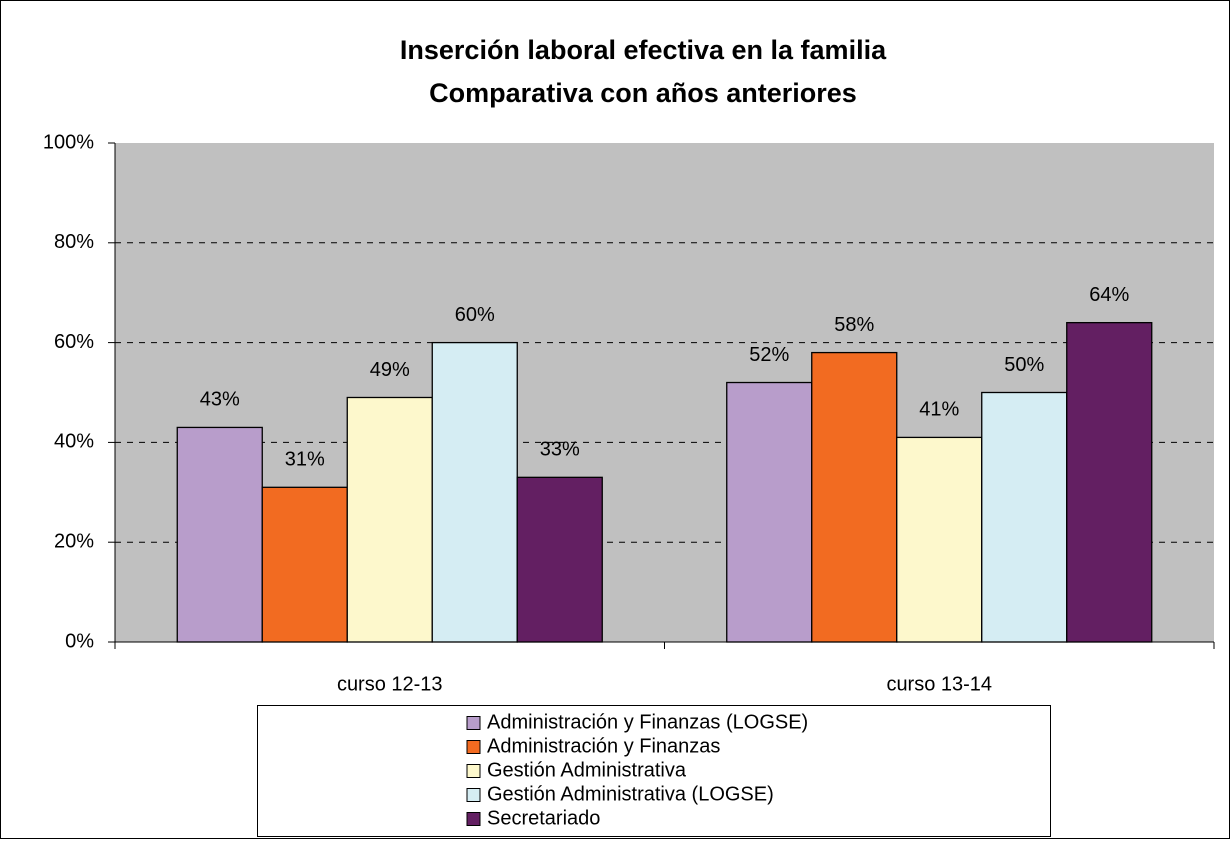 This screenshot has height=844, width=1230. What do you see at coordinates (647, 722) in the screenshot?
I see `legend-label: Administración y Finanzas (LOGSE)` at bounding box center [647, 722].